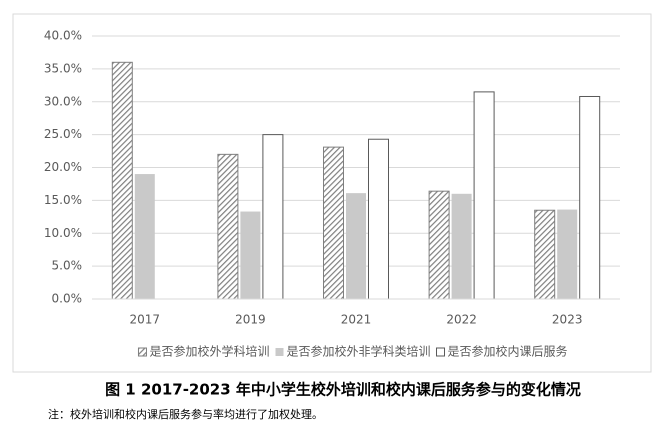  Describe the element at coordinates (63, 233) in the screenshot. I see `y-tick-label: 10.0%` at that location.